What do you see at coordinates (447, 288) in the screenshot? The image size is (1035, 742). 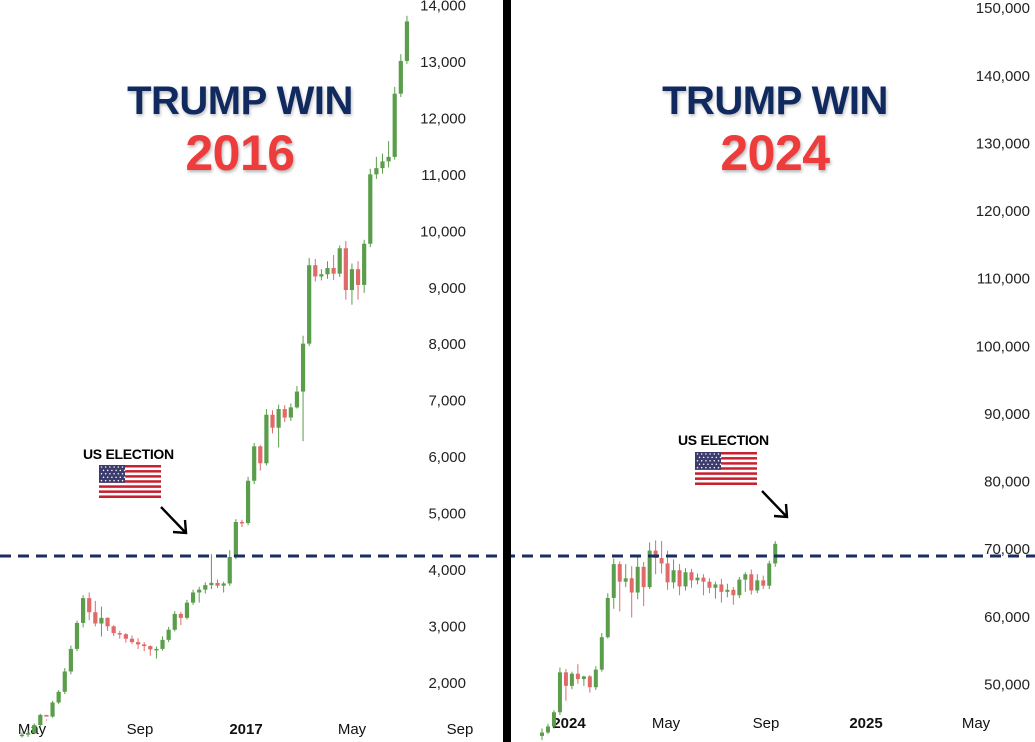 I see `left-y-tick-label: 9,000` at bounding box center [447, 288].